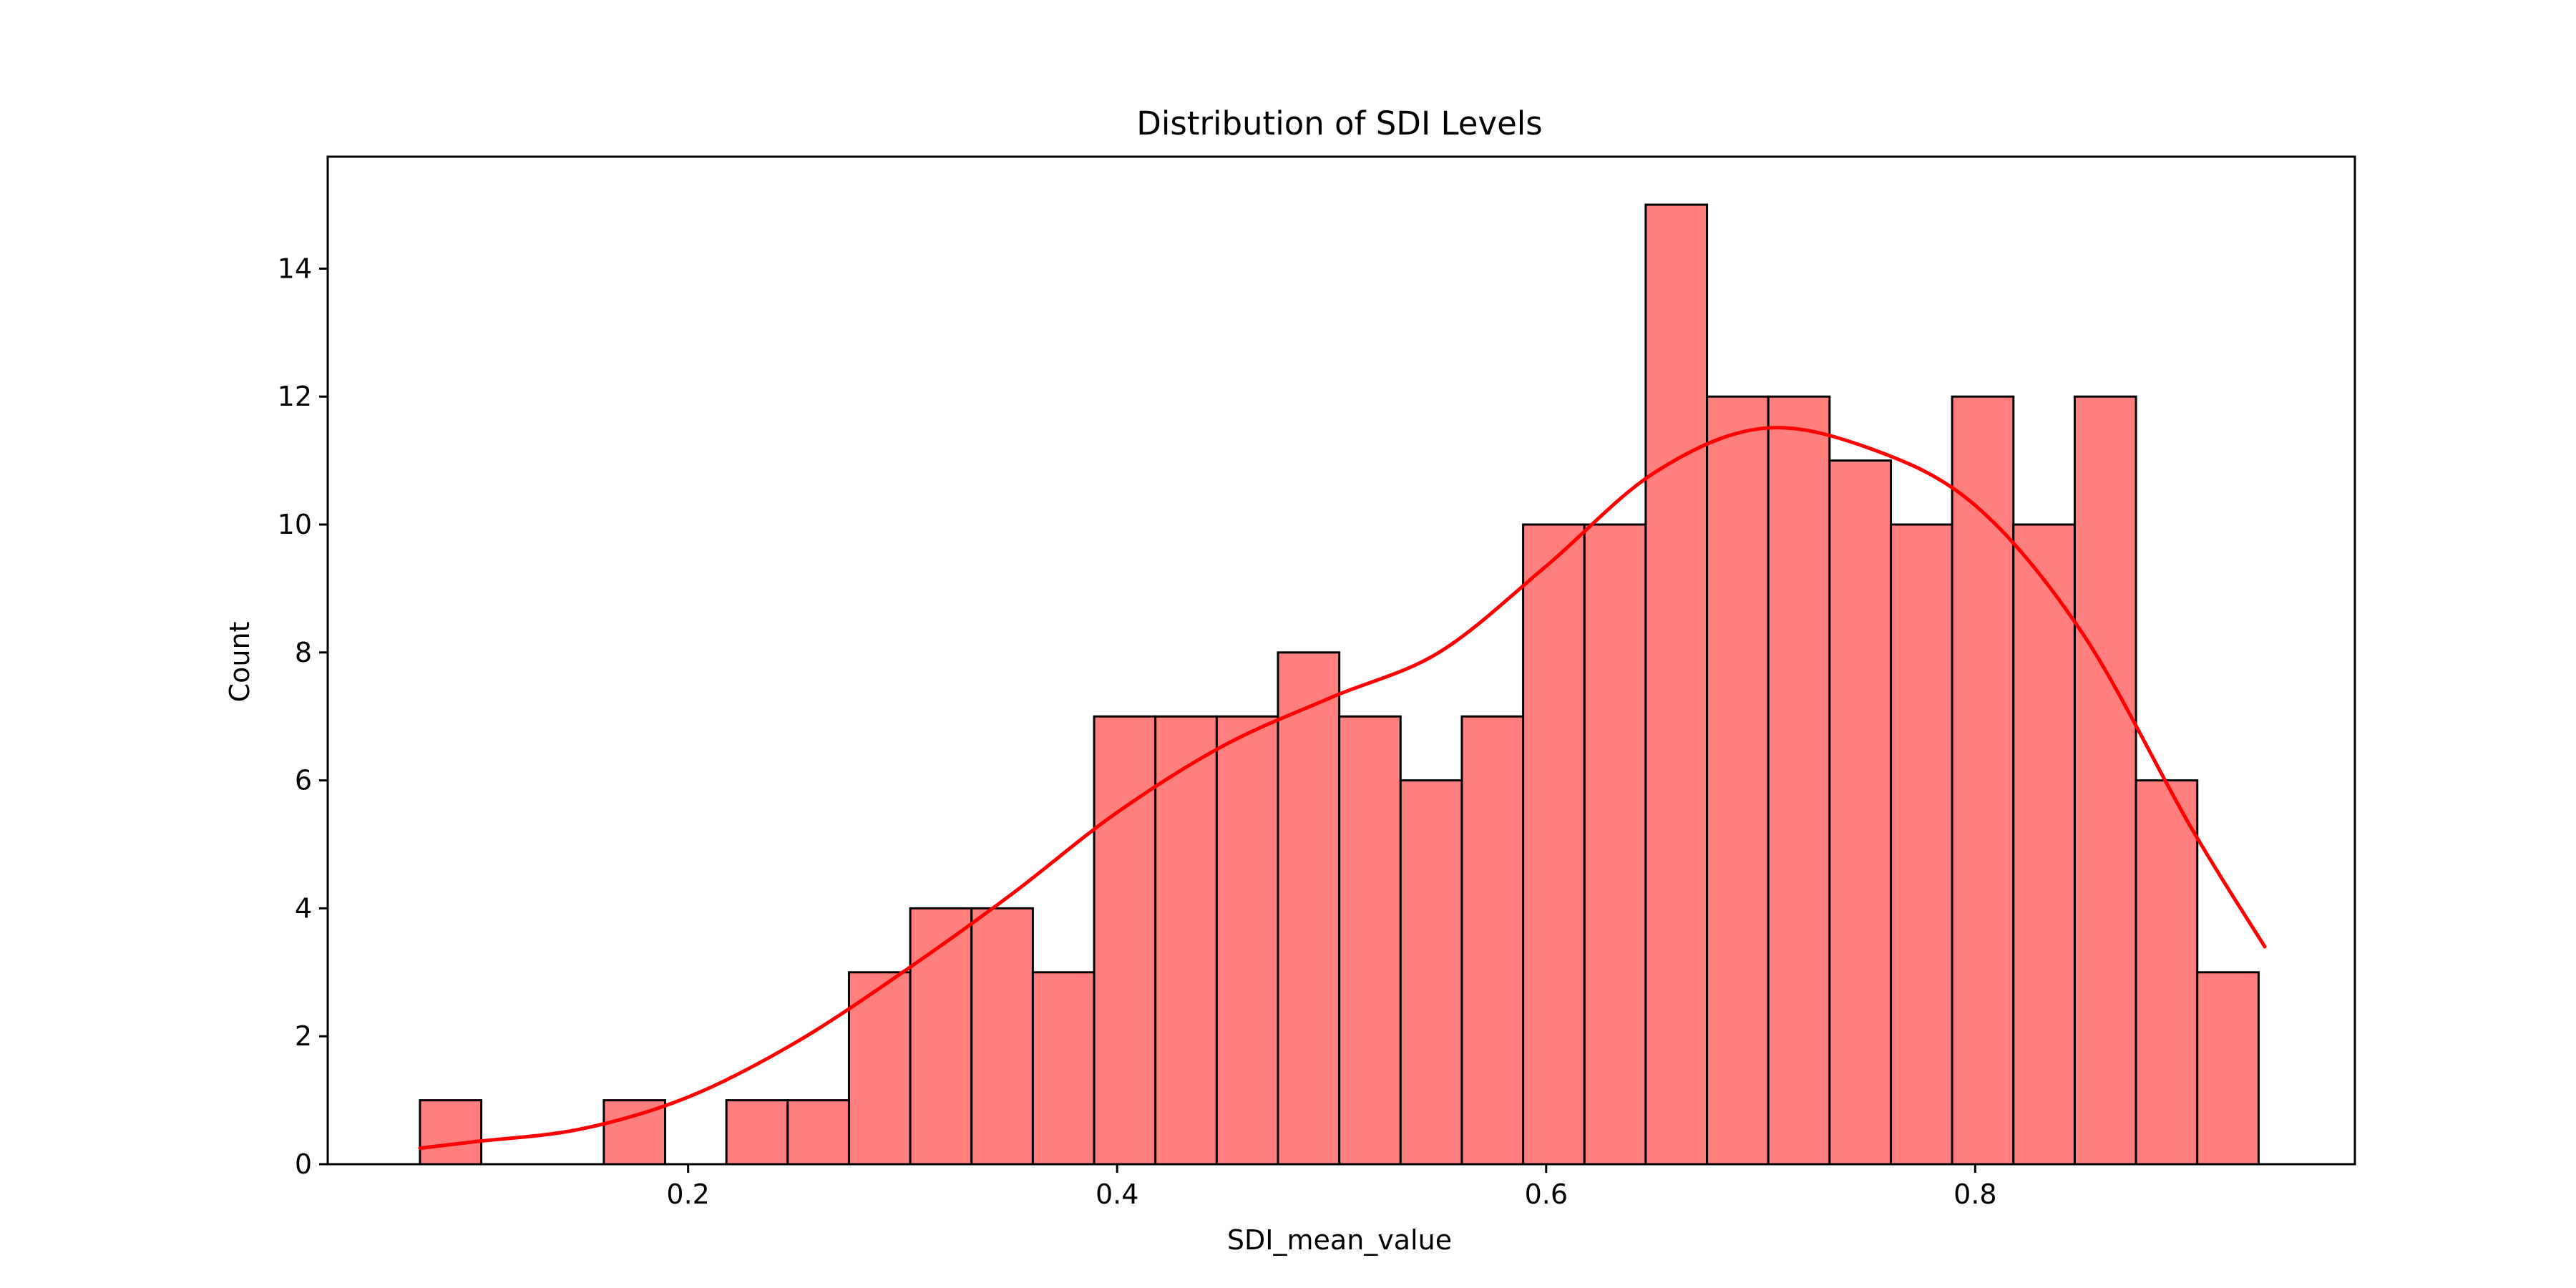  Describe the element at coordinates (295, 268) in the screenshot. I see `y-tick-label: 14` at that location.